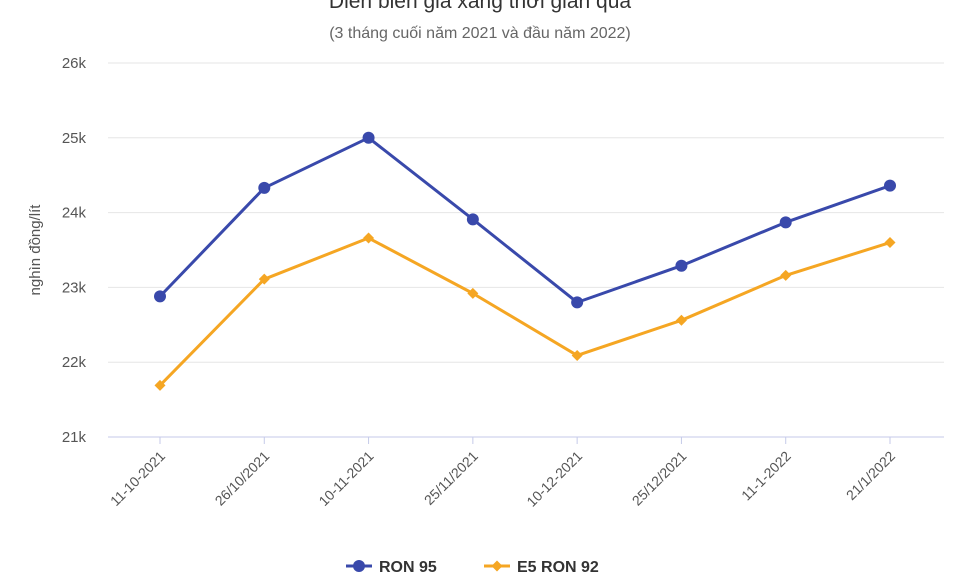 The height and width of the screenshot is (576, 960). Describe the element at coordinates (472, 567) in the screenshot. I see `legend: RON 95 E5 RON 92` at that location.